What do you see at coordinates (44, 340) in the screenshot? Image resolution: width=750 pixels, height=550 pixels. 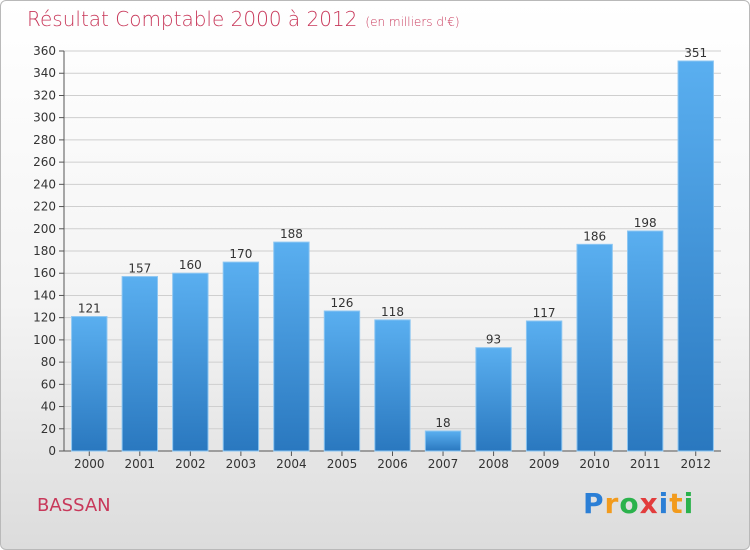 I see `y-tick-label: 100` at bounding box center [44, 340].